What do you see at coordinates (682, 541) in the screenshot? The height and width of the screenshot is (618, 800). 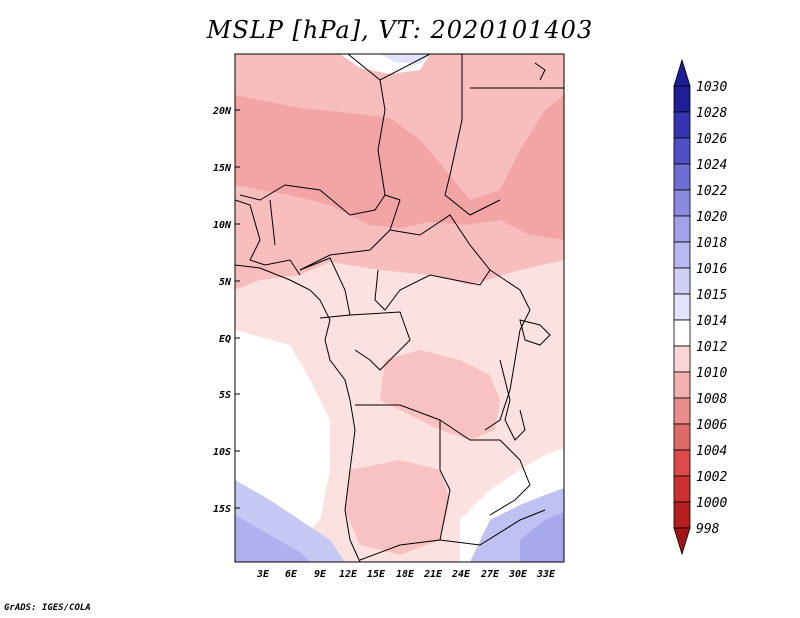 I see `colorbar-arrow-bottom` at bounding box center [682, 541].